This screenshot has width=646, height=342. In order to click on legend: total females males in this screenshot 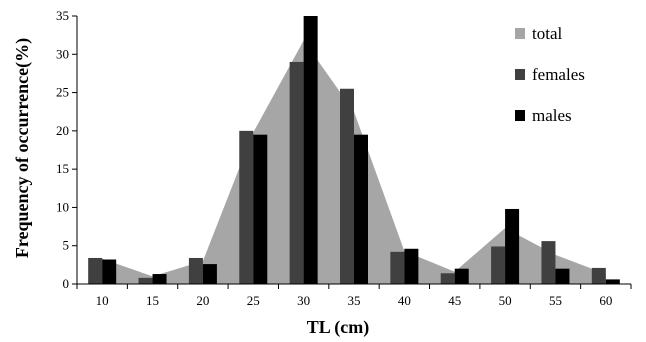, I will do `click(550, 74)`.